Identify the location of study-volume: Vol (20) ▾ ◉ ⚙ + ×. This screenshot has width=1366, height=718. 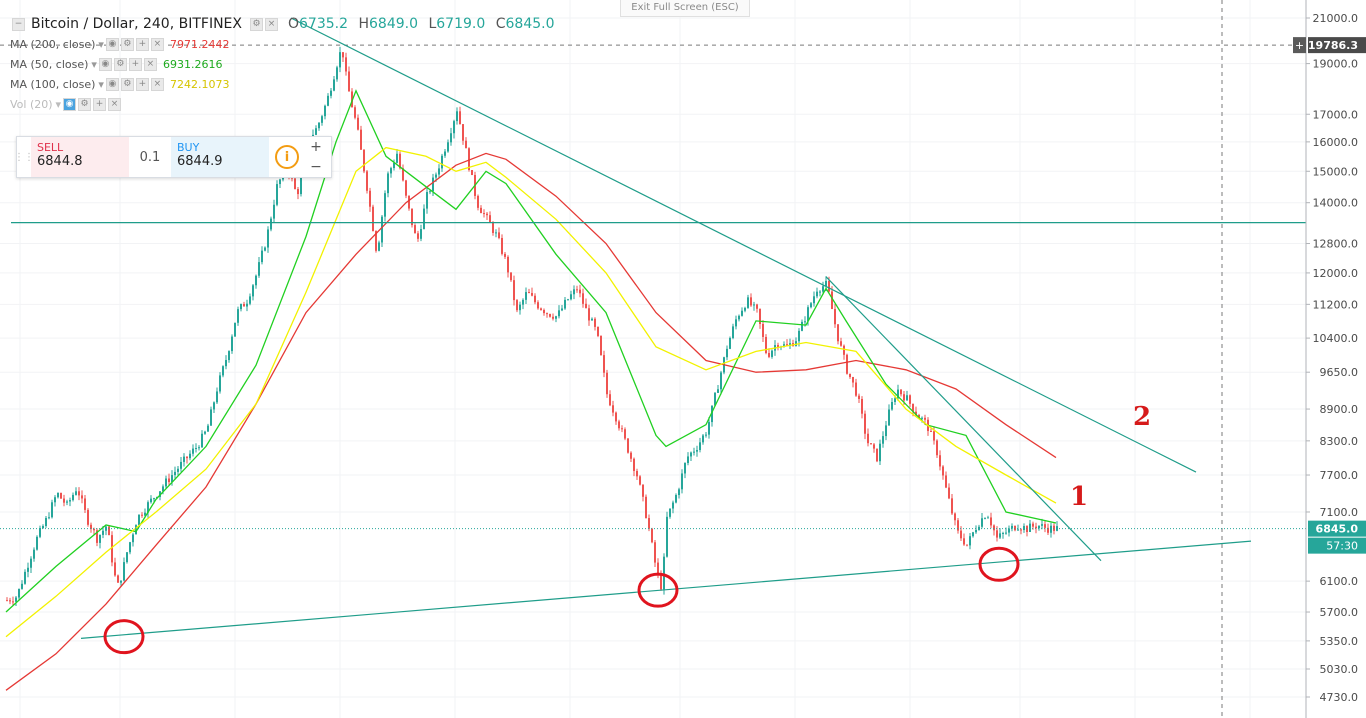
(66, 104).